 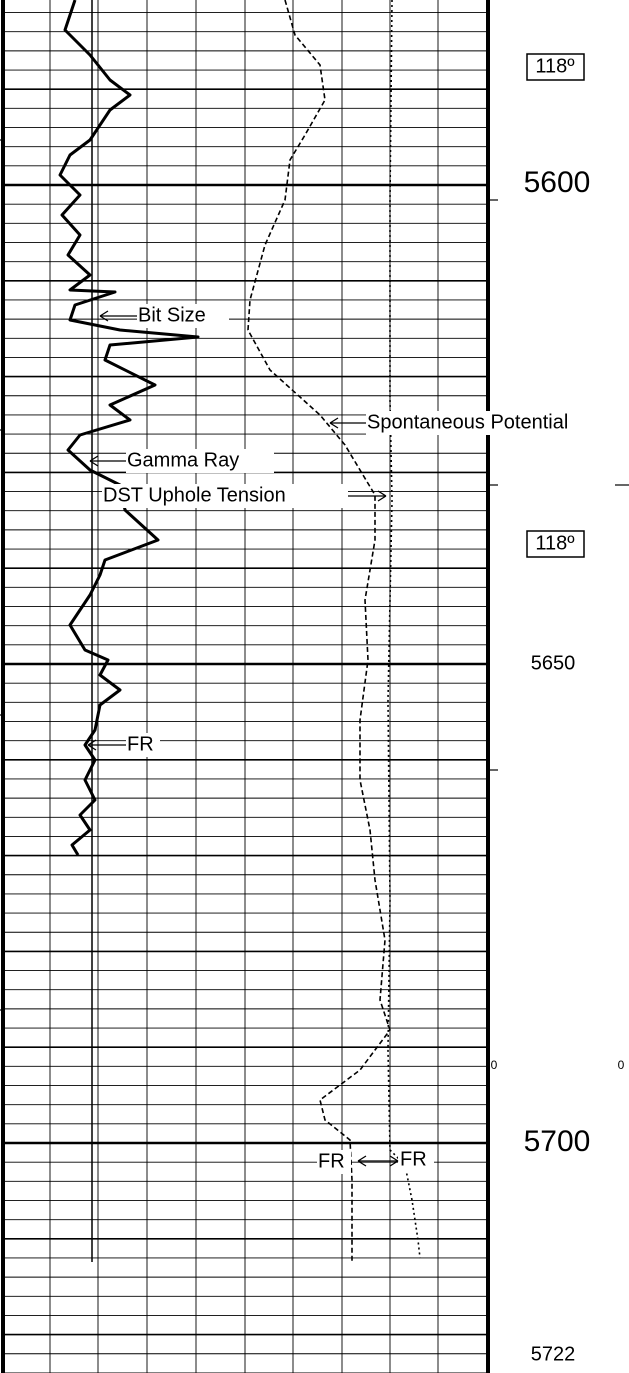 What do you see at coordinates (129, 428) in the screenshot?
I see `gamma-ray-curve` at bounding box center [129, 428].